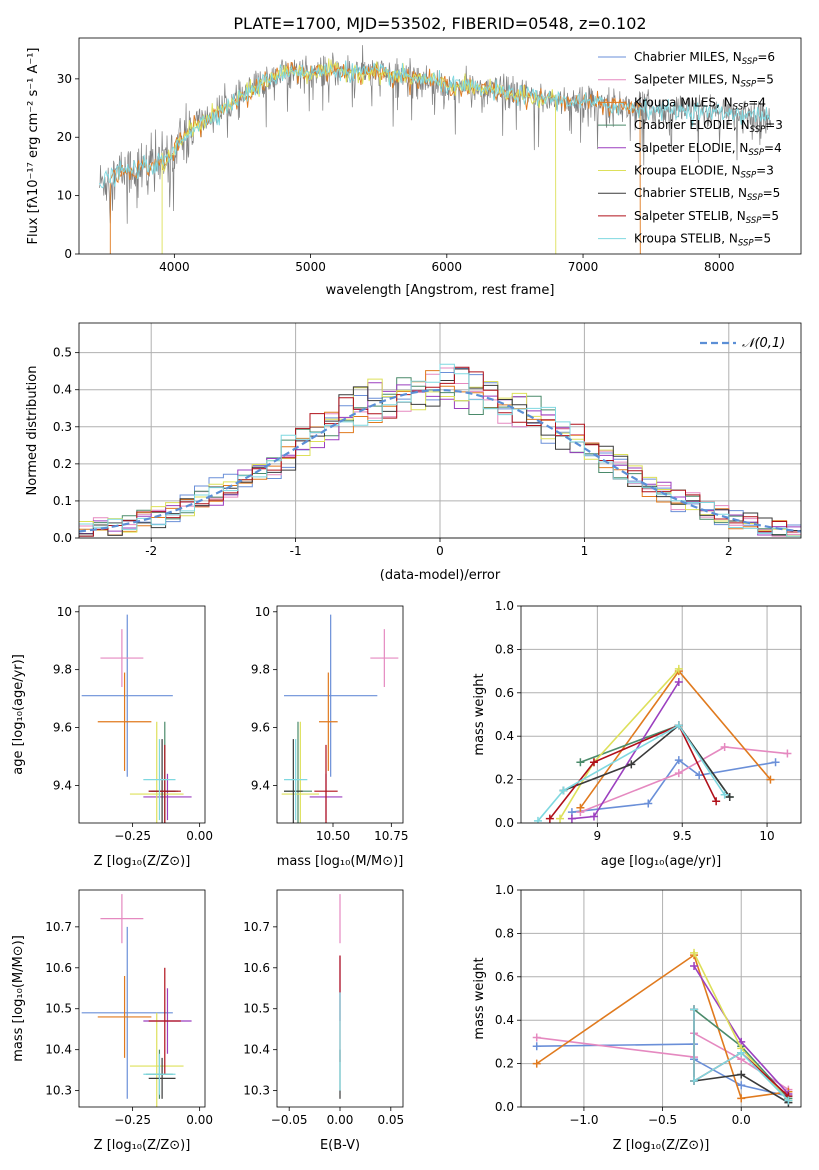  What do you see at coordinates (199, 836) in the screenshot?
I see `age_vs_Z-xtick-label: 0.00` at bounding box center [199, 836].